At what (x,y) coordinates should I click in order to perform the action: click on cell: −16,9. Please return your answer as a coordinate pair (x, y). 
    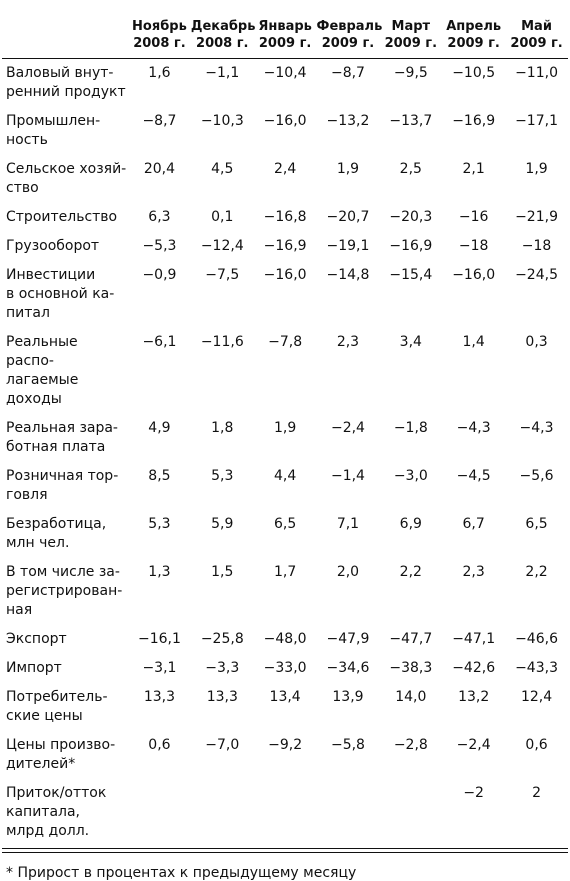
    Looking at the image, I should click on (285, 246).